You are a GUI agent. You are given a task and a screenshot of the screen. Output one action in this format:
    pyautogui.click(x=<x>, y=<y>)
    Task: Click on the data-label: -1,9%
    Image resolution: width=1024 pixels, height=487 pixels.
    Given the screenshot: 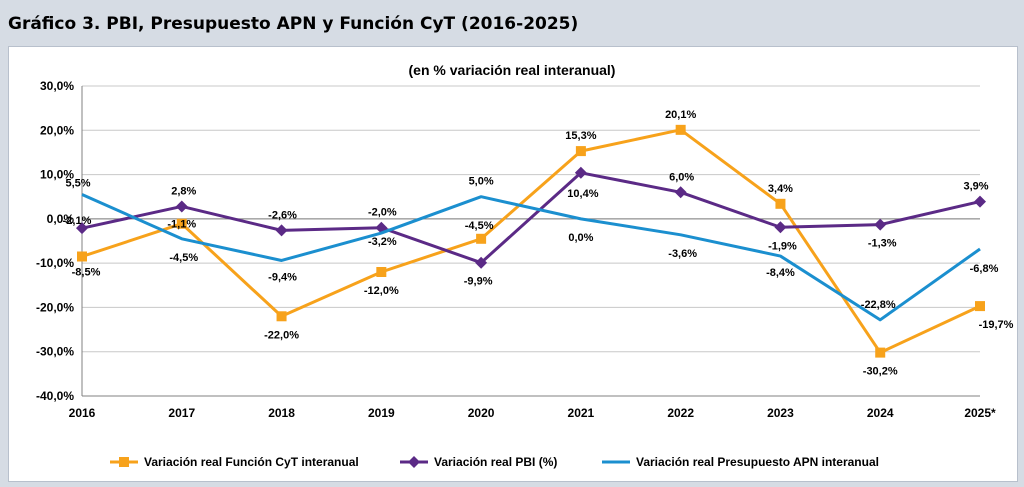 What is the action you would take?
    pyautogui.click(x=782, y=246)
    